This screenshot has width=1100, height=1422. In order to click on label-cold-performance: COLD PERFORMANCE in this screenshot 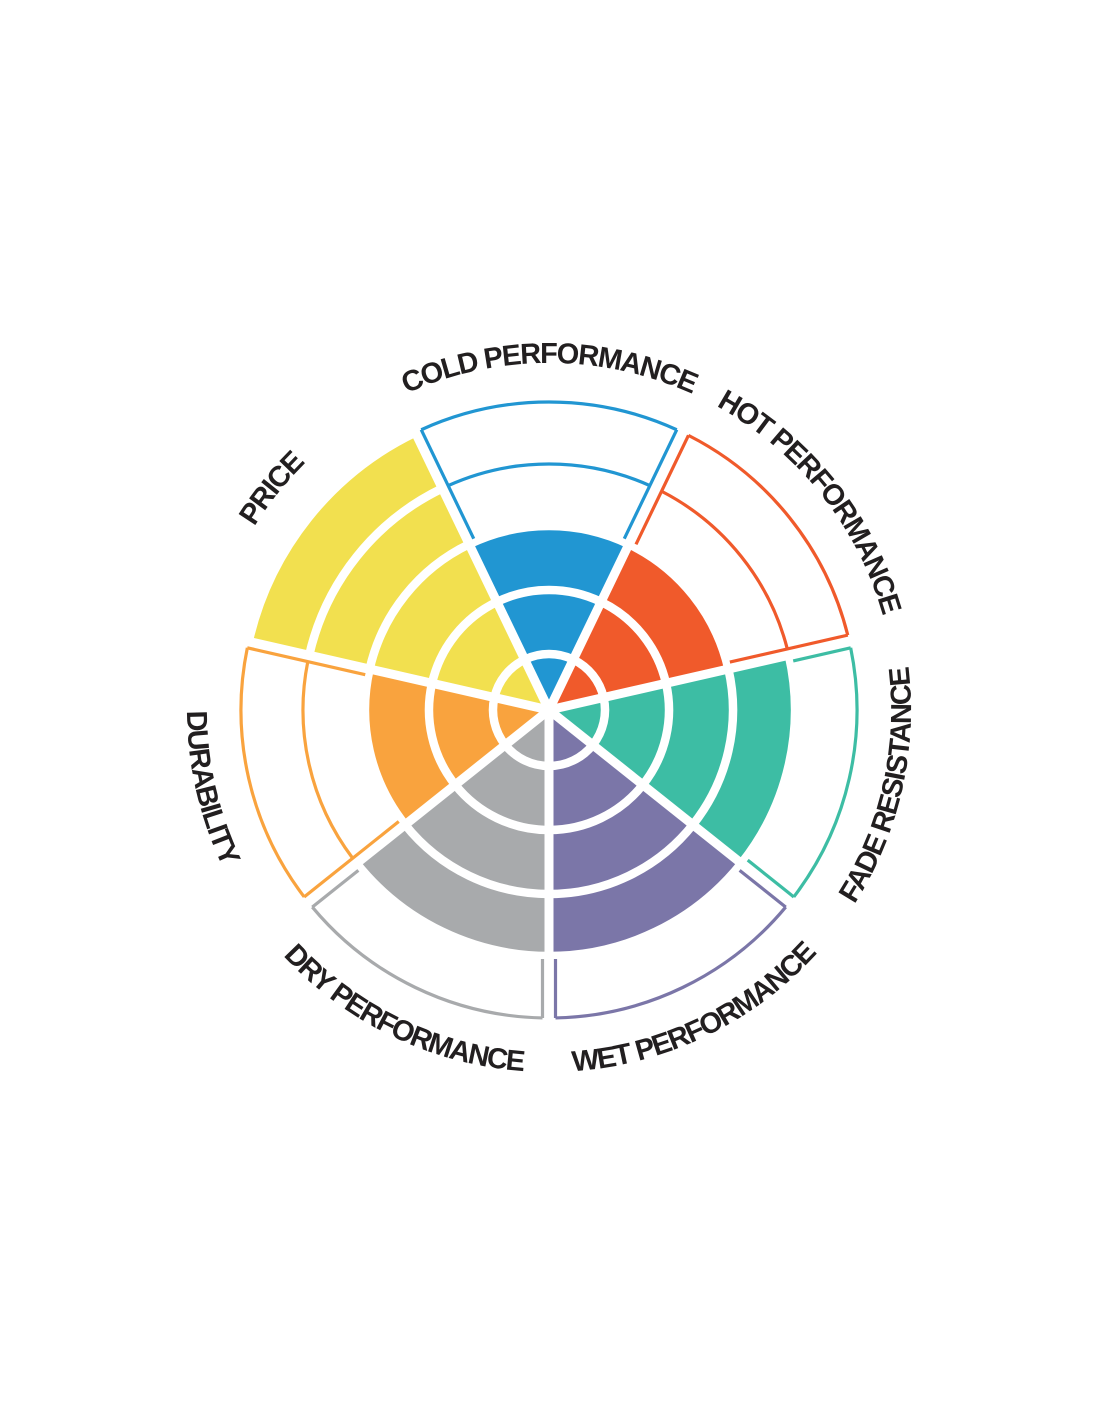, I will do `click(549, 369)`.